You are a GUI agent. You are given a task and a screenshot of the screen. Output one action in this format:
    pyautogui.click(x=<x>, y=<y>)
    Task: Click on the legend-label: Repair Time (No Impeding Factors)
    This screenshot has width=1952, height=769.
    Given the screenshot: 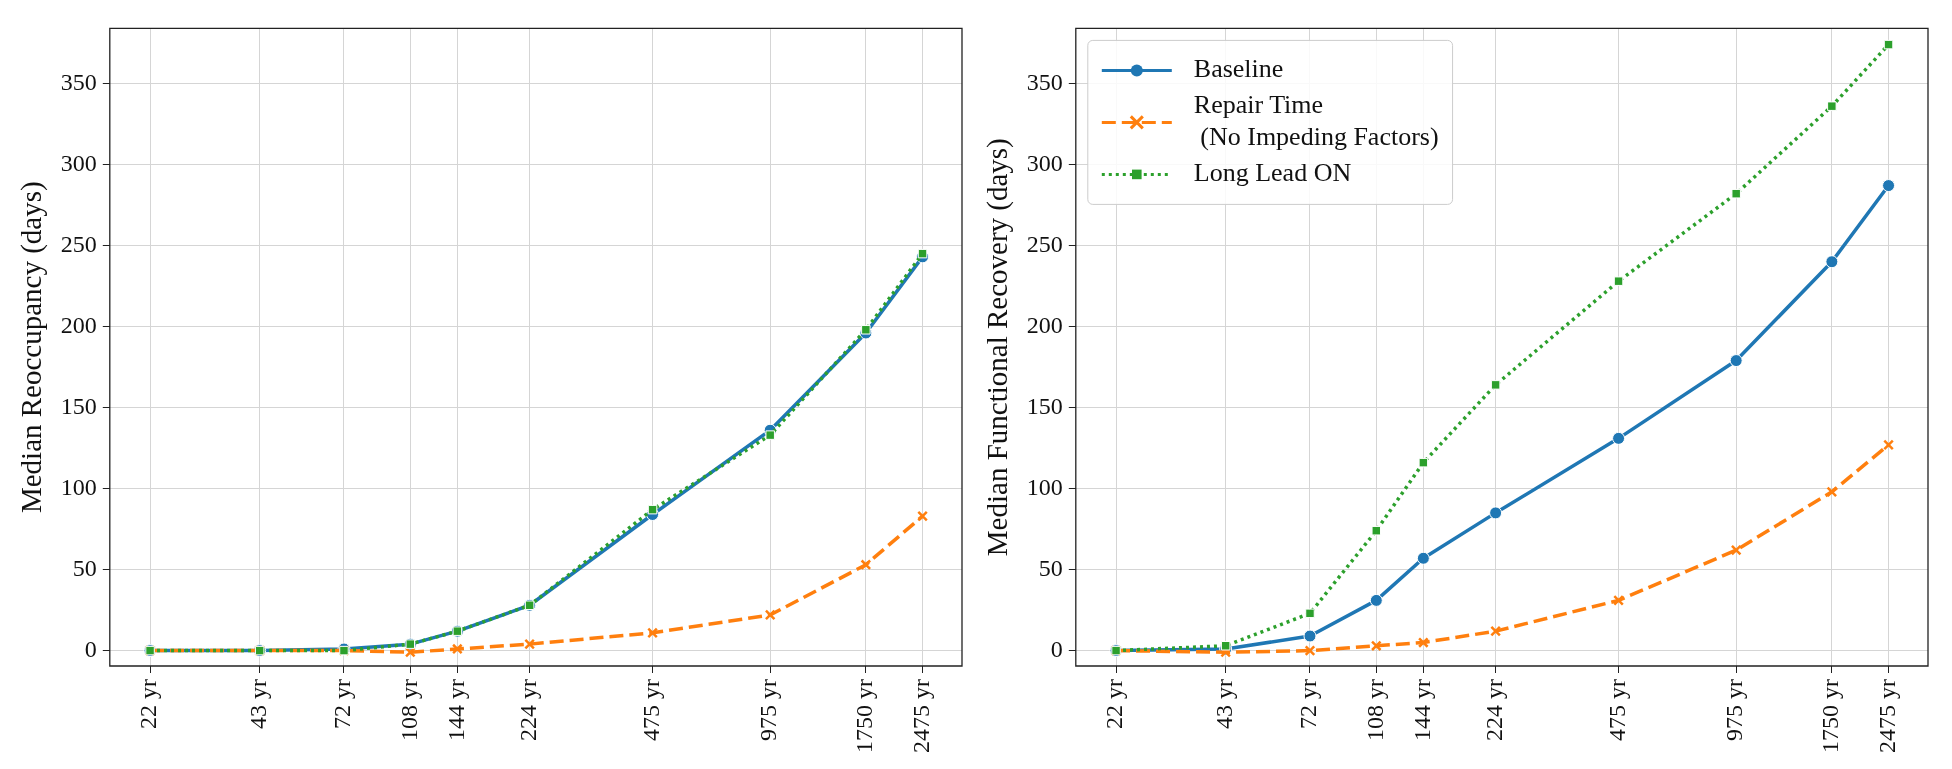 What is the action you would take?
    pyautogui.click(x=1316, y=121)
    